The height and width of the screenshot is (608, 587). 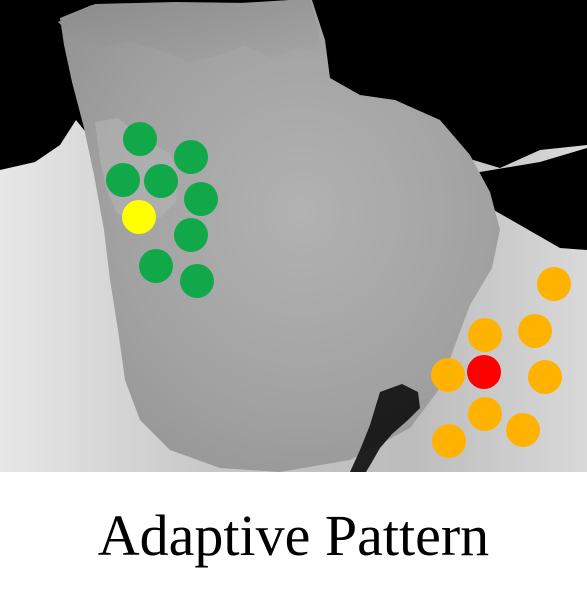 I want to click on left-pattern-center-point, so click(x=139, y=217).